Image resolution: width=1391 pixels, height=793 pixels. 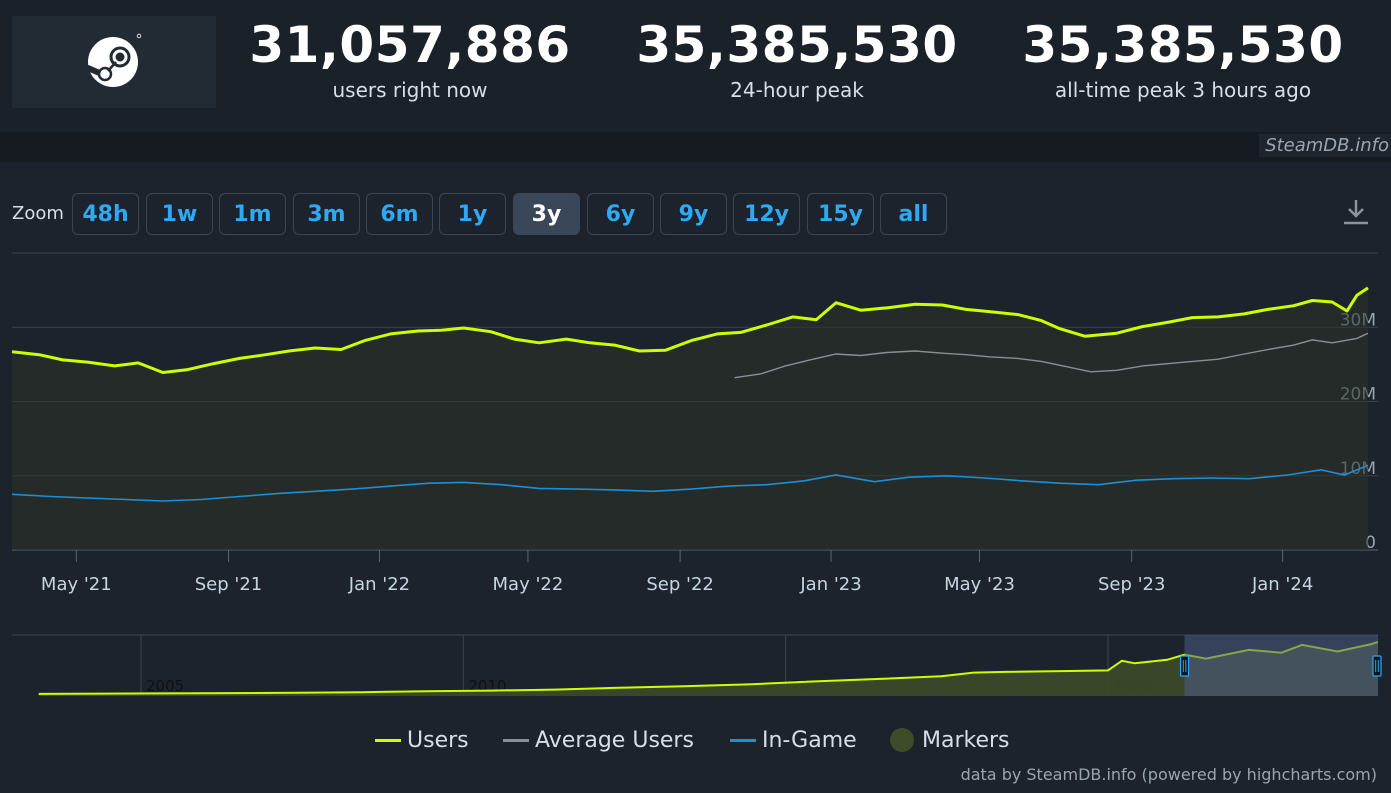 I want to click on y-tick-label: 0, so click(x=1370, y=543).